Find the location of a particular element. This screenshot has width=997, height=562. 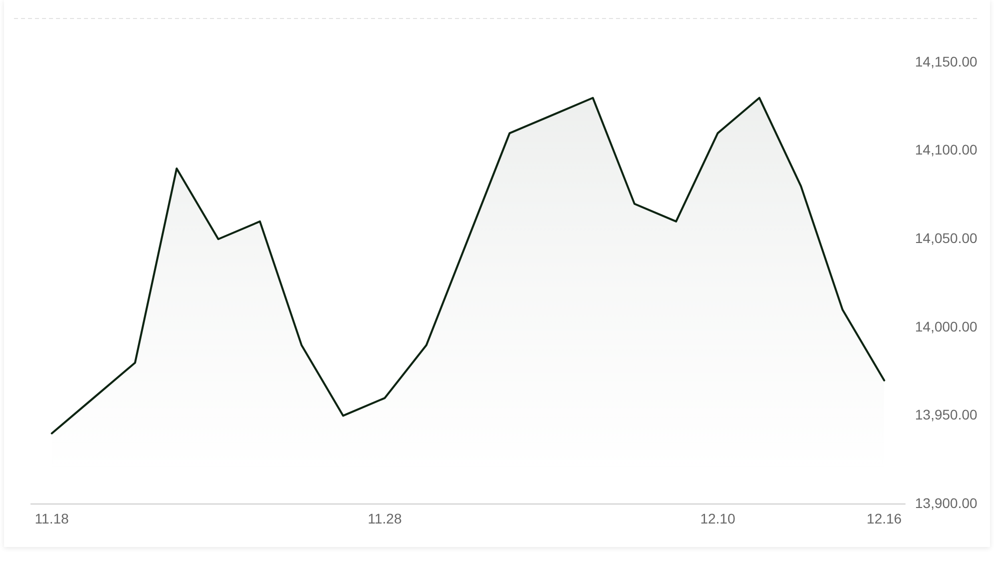

y-tick-label: 13,900.00 is located at coordinates (946, 502).